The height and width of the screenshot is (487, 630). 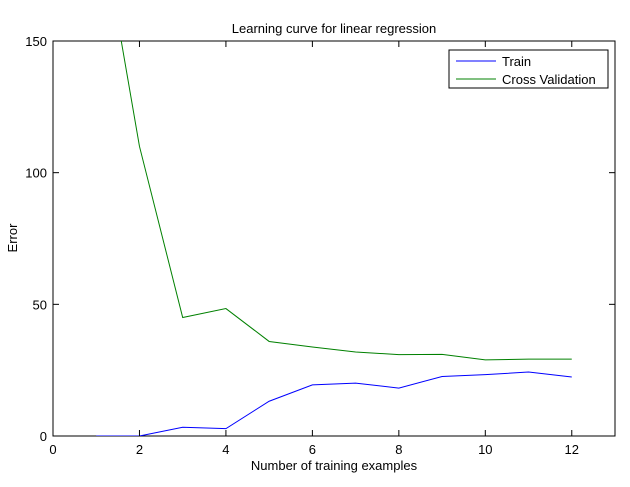 What do you see at coordinates (139, 449) in the screenshot?
I see `x-tick-label: 2` at bounding box center [139, 449].